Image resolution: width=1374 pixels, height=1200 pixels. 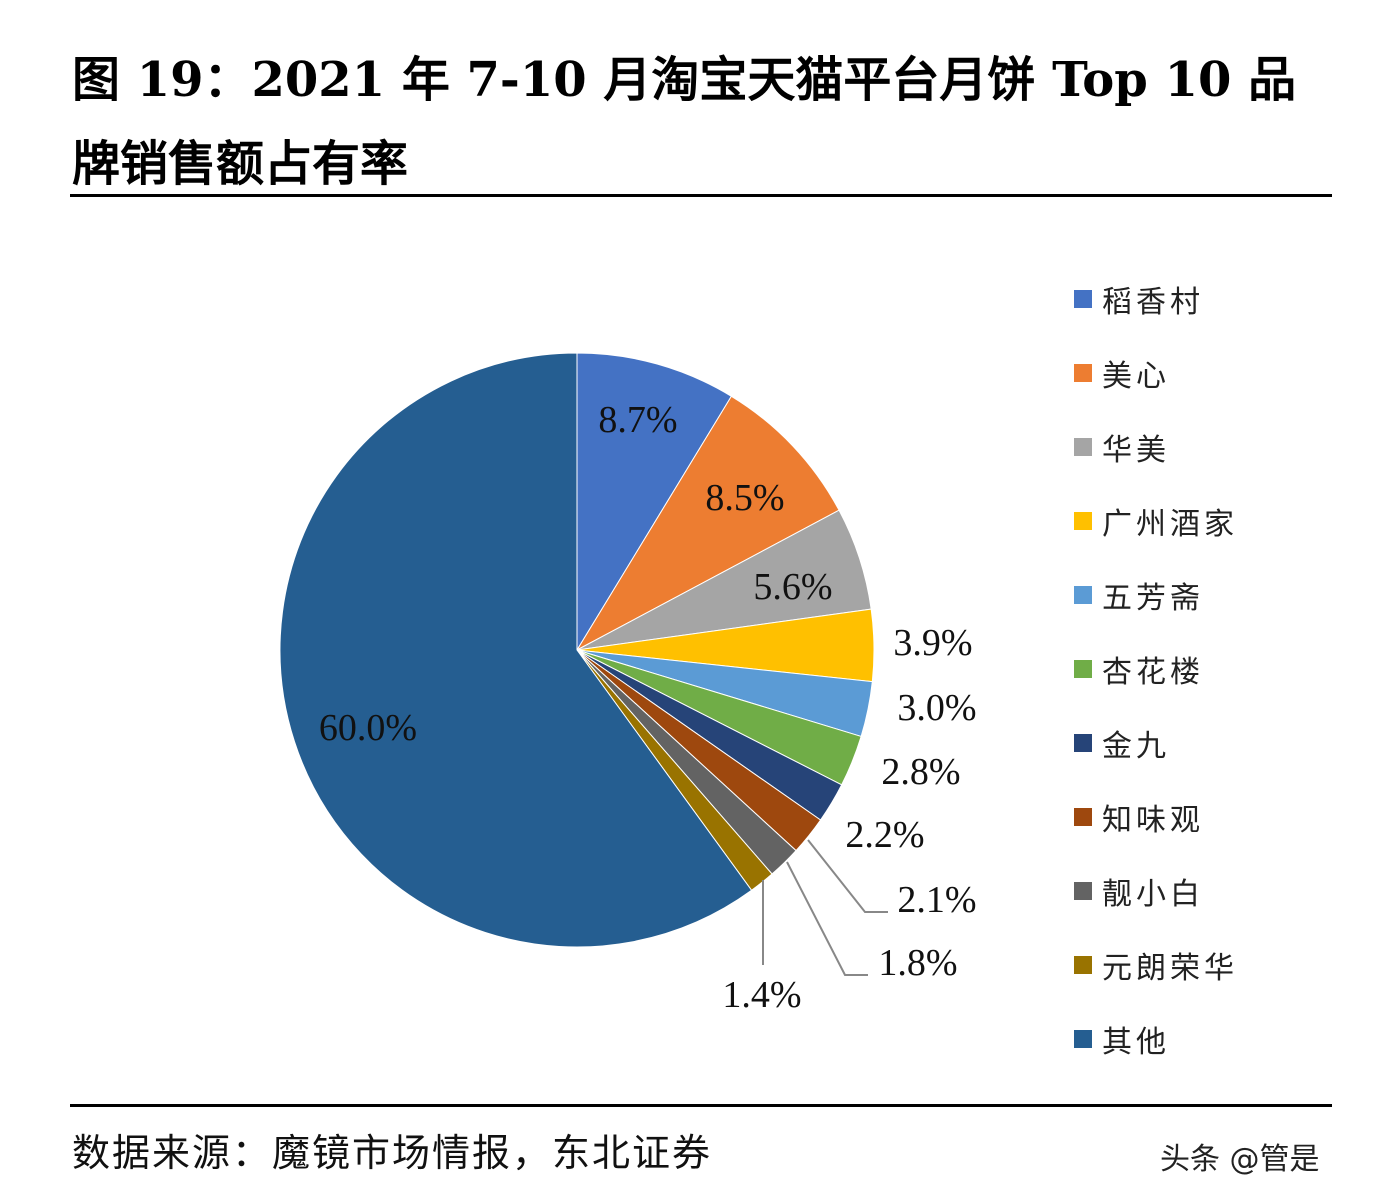 I want to click on legend-item: 华美, so click(x=1156, y=447).